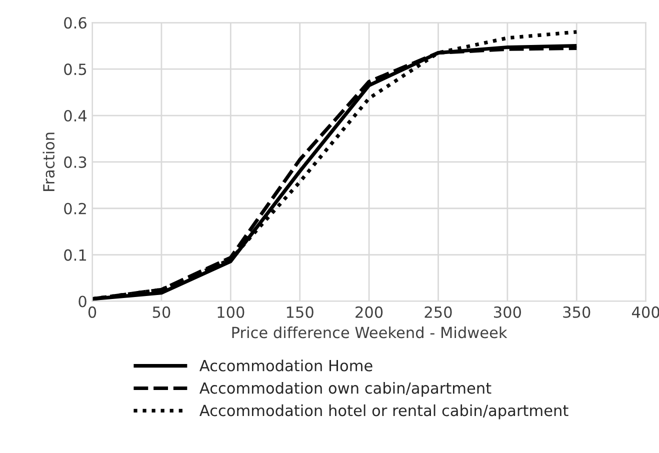  Describe the element at coordinates (231, 312) in the screenshot. I see `x-tick-label: 100` at that location.